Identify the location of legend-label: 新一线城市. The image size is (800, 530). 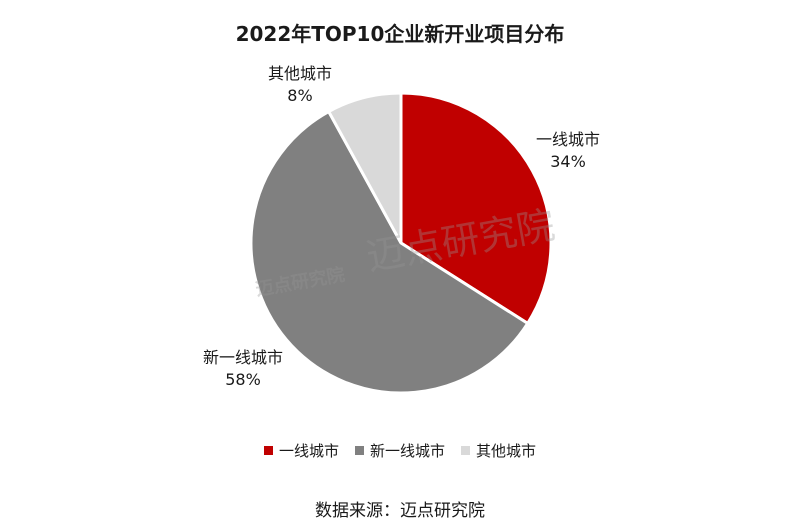
(407, 451).